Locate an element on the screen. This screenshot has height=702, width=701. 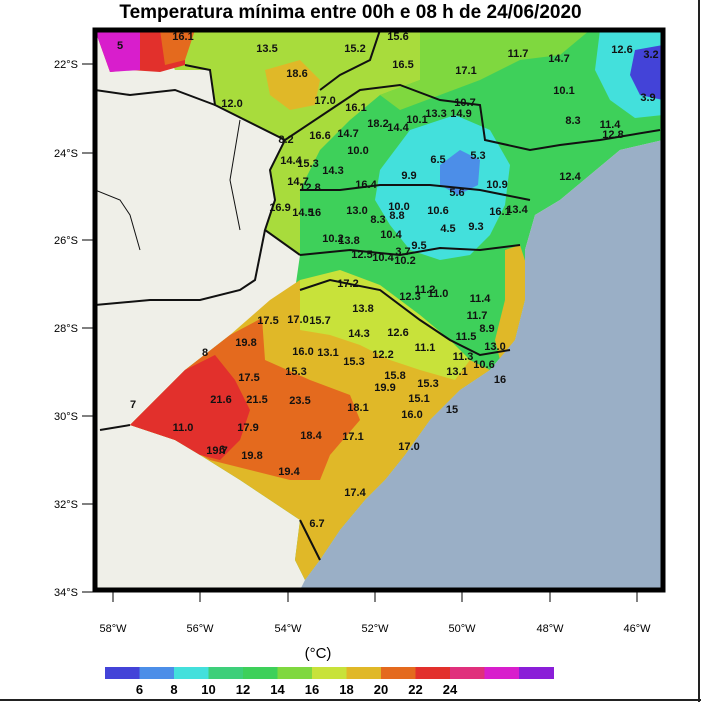
colorbar: 6 8 10 12 14 16 18 20 22 24 is located at coordinates (329, 682).